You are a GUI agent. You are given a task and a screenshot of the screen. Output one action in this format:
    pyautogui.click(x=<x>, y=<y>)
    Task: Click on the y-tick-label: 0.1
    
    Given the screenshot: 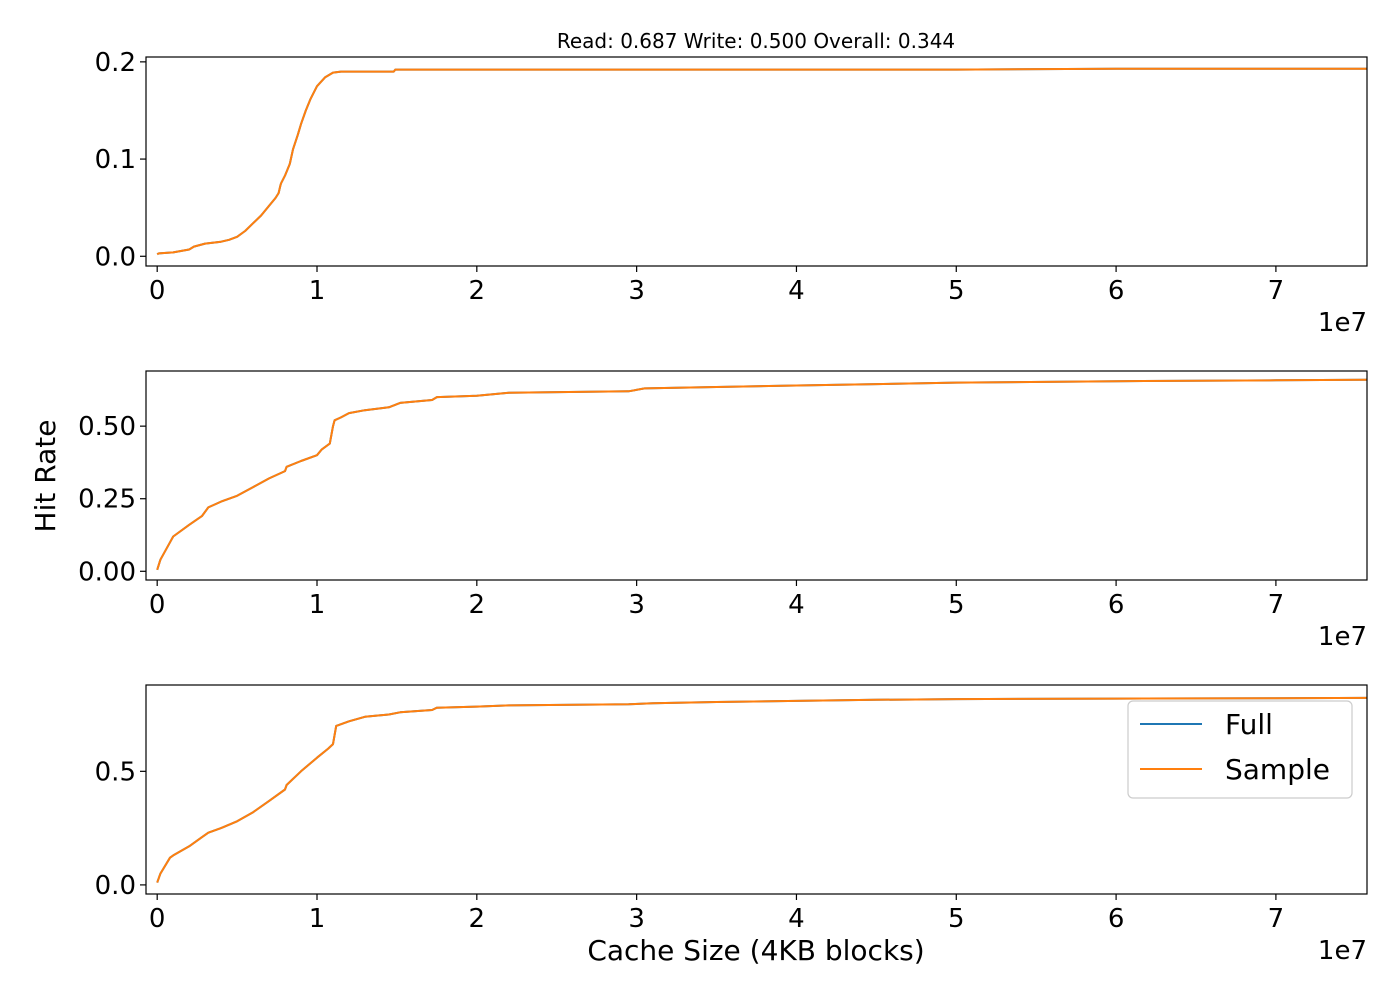 What is the action you would take?
    pyautogui.click(x=115, y=160)
    